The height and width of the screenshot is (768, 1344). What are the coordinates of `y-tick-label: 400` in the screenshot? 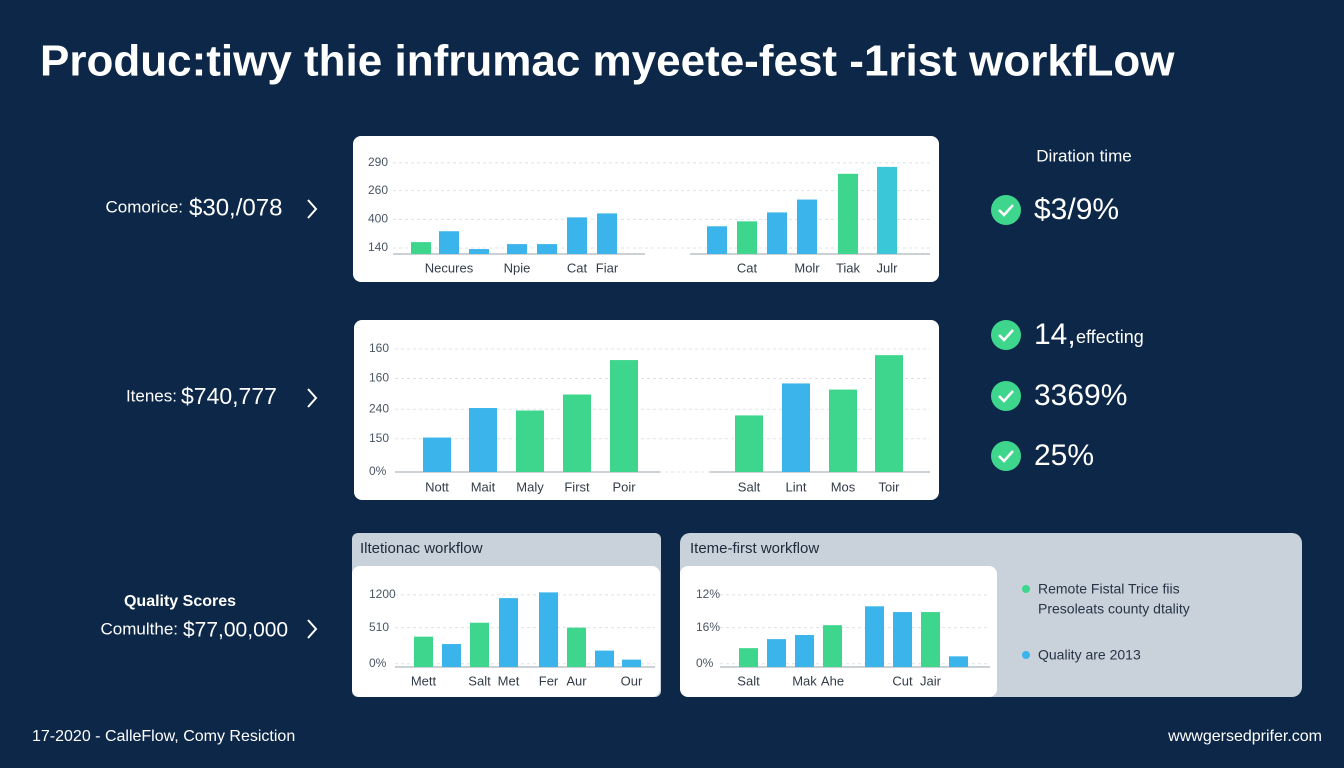 It's located at (378, 219).